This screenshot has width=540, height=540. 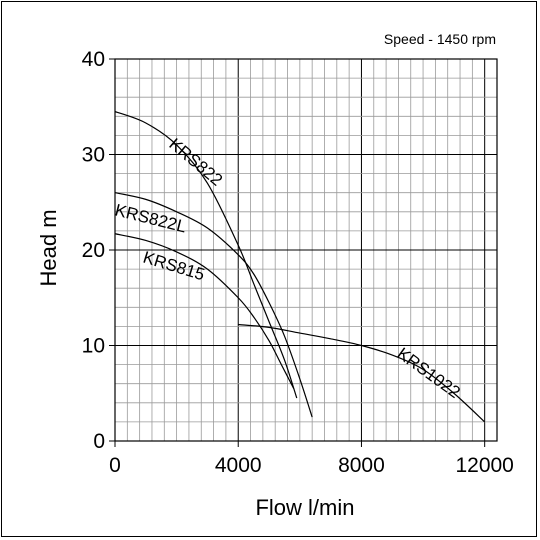 What do you see at coordinates (361, 465) in the screenshot?
I see `x-tick-label: 8000` at bounding box center [361, 465].